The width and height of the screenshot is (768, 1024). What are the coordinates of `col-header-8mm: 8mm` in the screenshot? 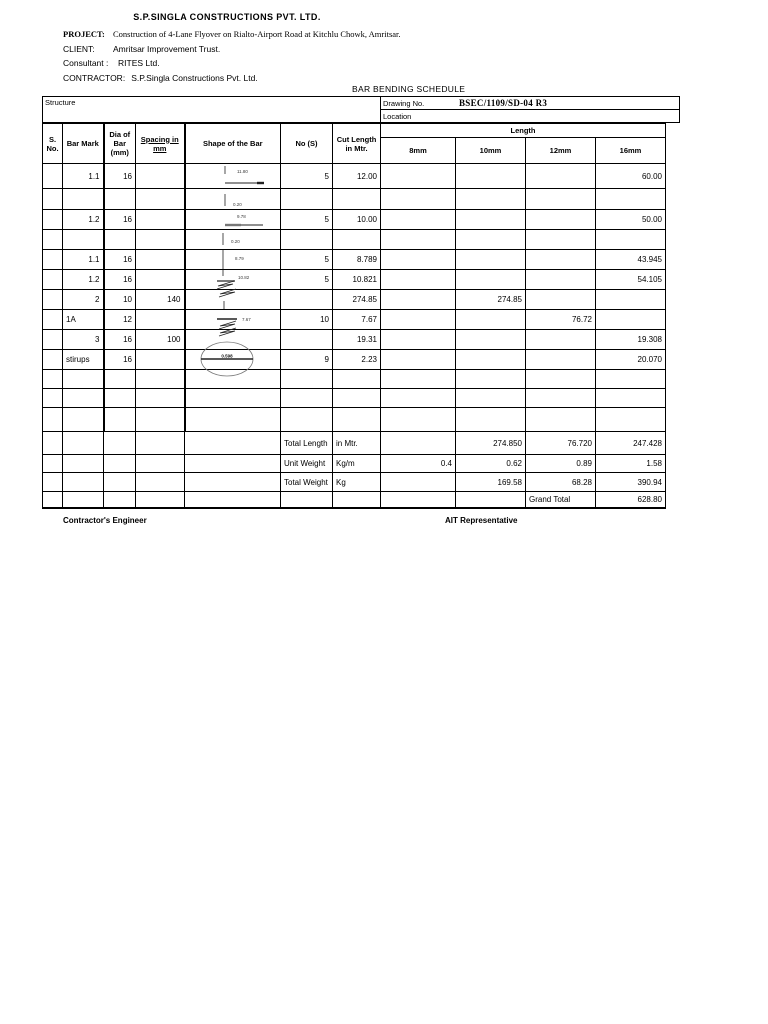 It's located at (418, 150).